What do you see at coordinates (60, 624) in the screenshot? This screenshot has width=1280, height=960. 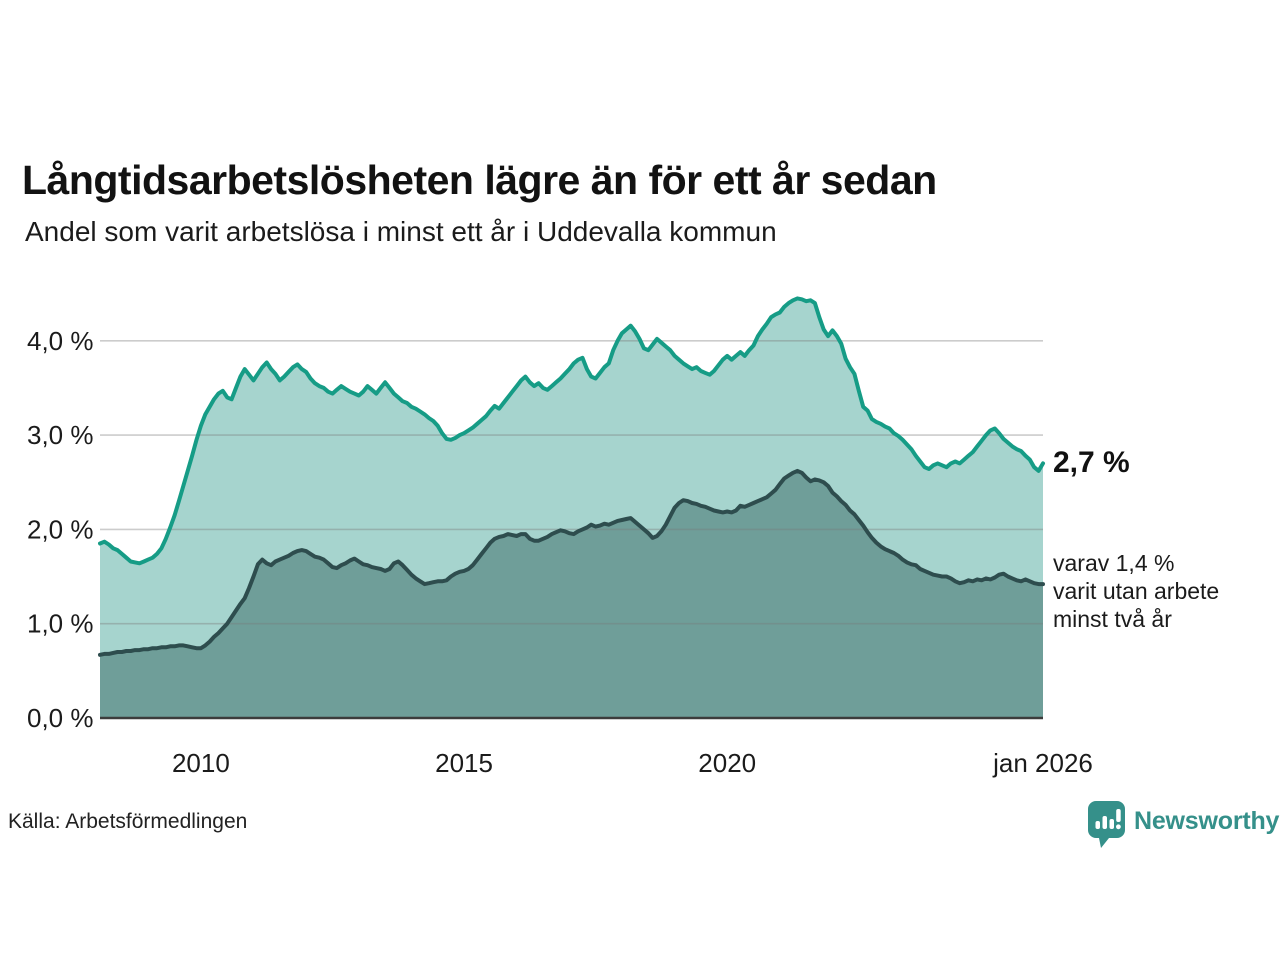 I see `svg-text: 1,0 %` at bounding box center [60, 624].